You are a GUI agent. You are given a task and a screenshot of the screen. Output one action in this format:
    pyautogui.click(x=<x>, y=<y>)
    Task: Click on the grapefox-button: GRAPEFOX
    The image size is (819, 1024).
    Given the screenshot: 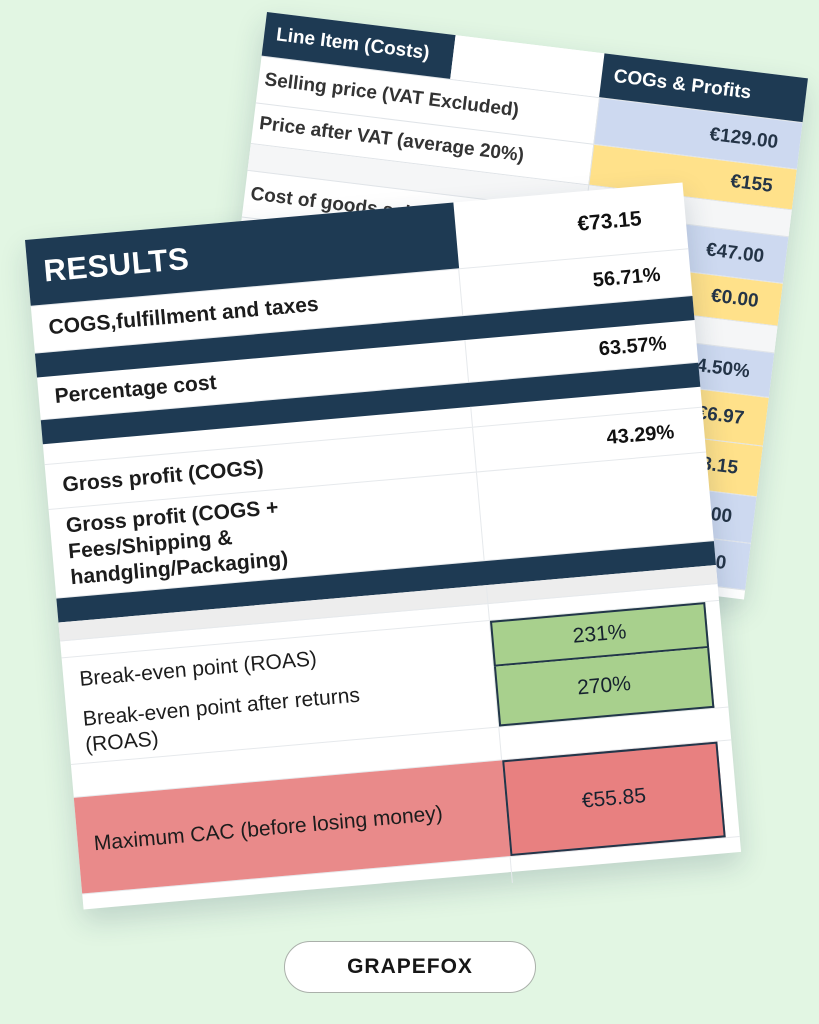 What is the action you would take?
    pyautogui.click(x=410, y=967)
    